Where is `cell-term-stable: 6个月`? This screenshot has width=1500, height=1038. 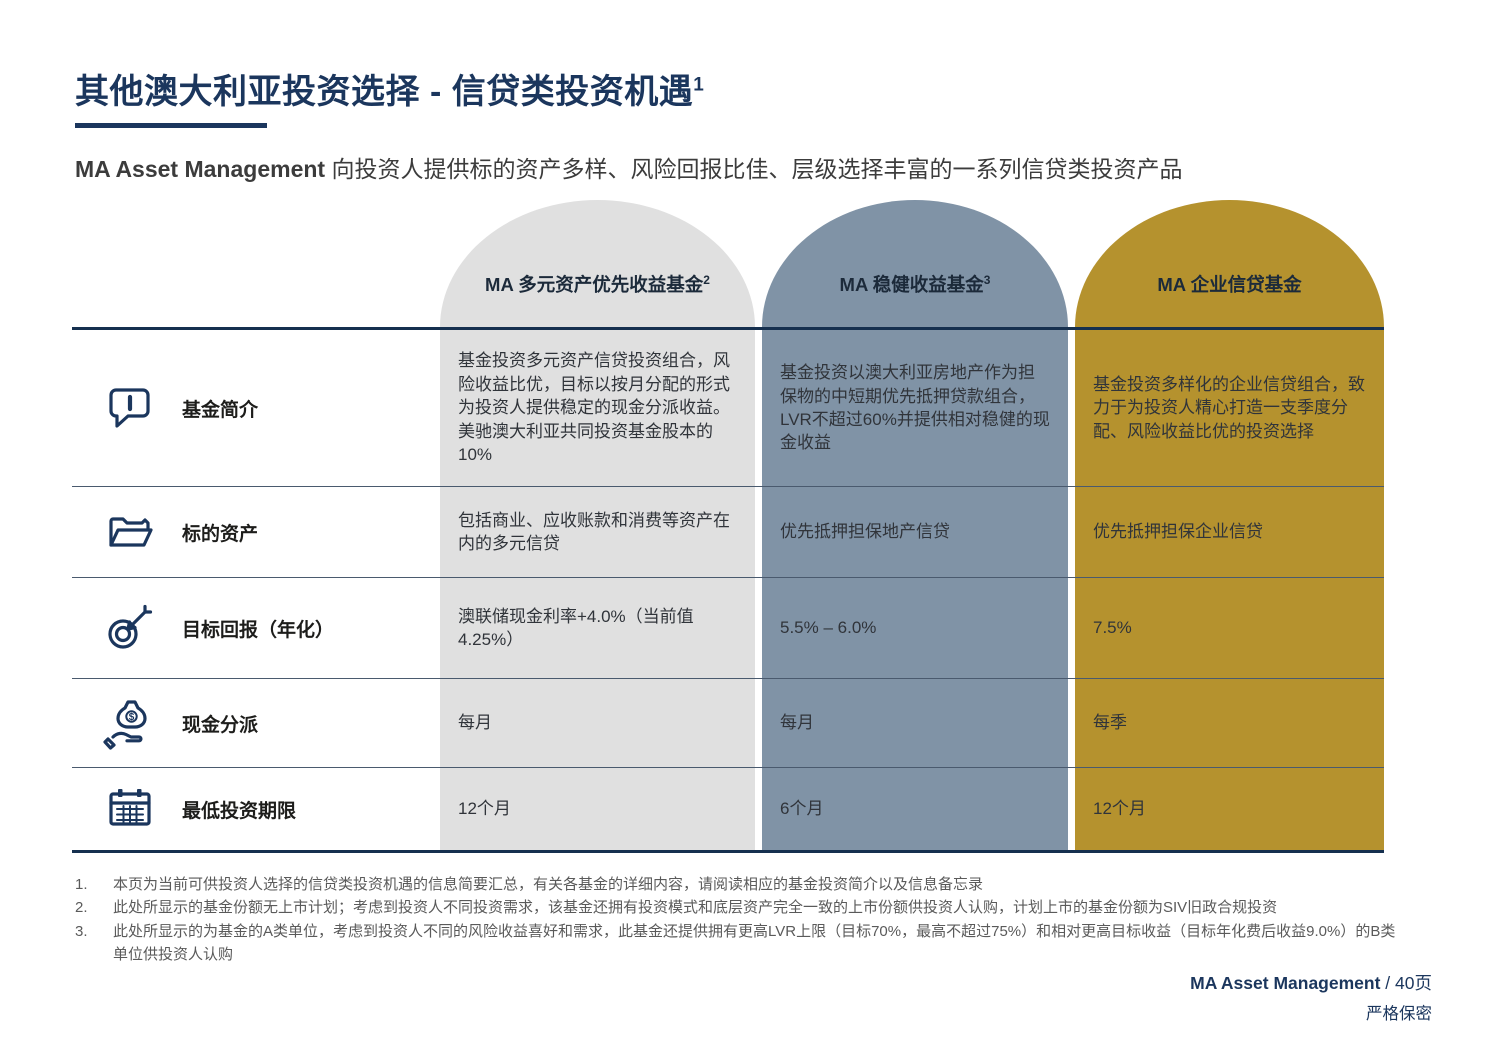
cell-term-stable: 6个月 is located at coordinates (915, 809).